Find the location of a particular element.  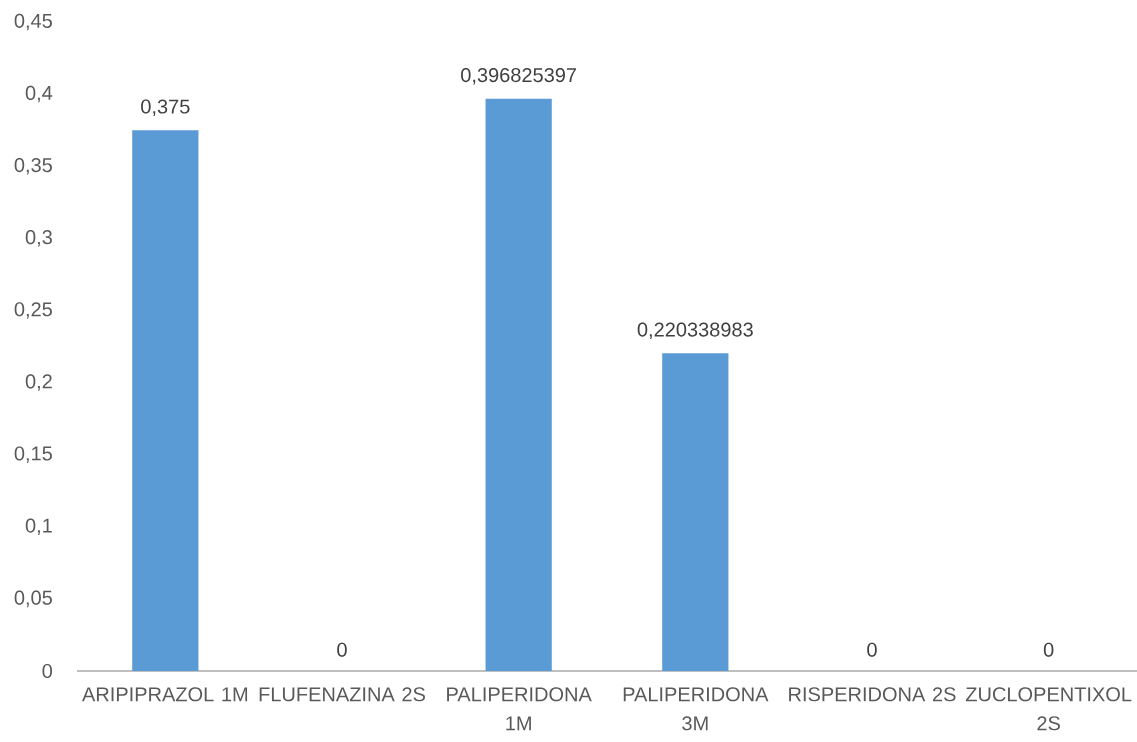

y-tick-label: 0,15 is located at coordinates (33, 454).